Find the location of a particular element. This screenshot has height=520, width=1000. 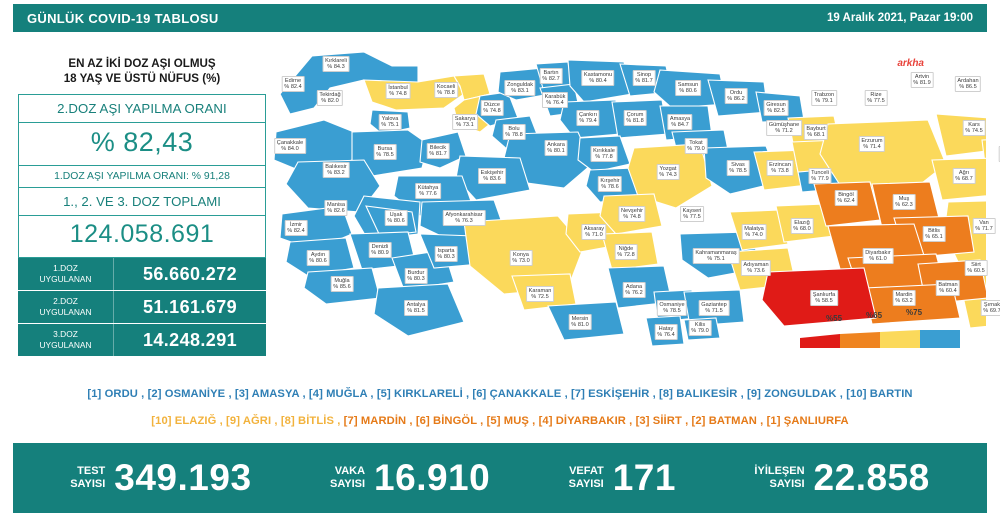

province-name: Yalova is located at coordinates (390, 118).